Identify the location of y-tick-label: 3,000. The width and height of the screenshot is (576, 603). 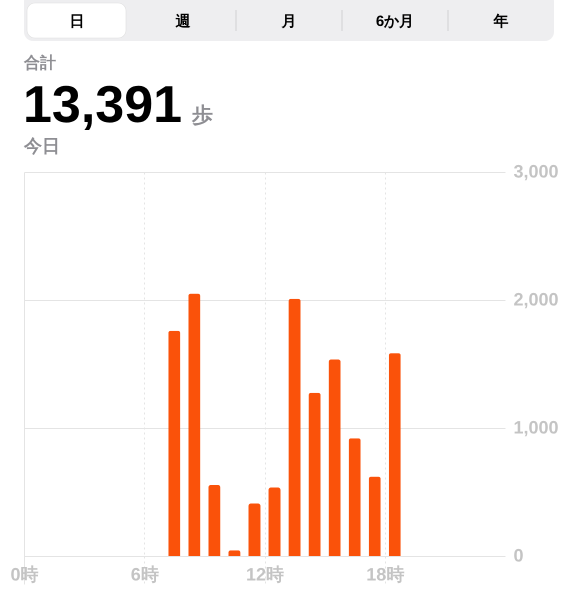
(536, 172).